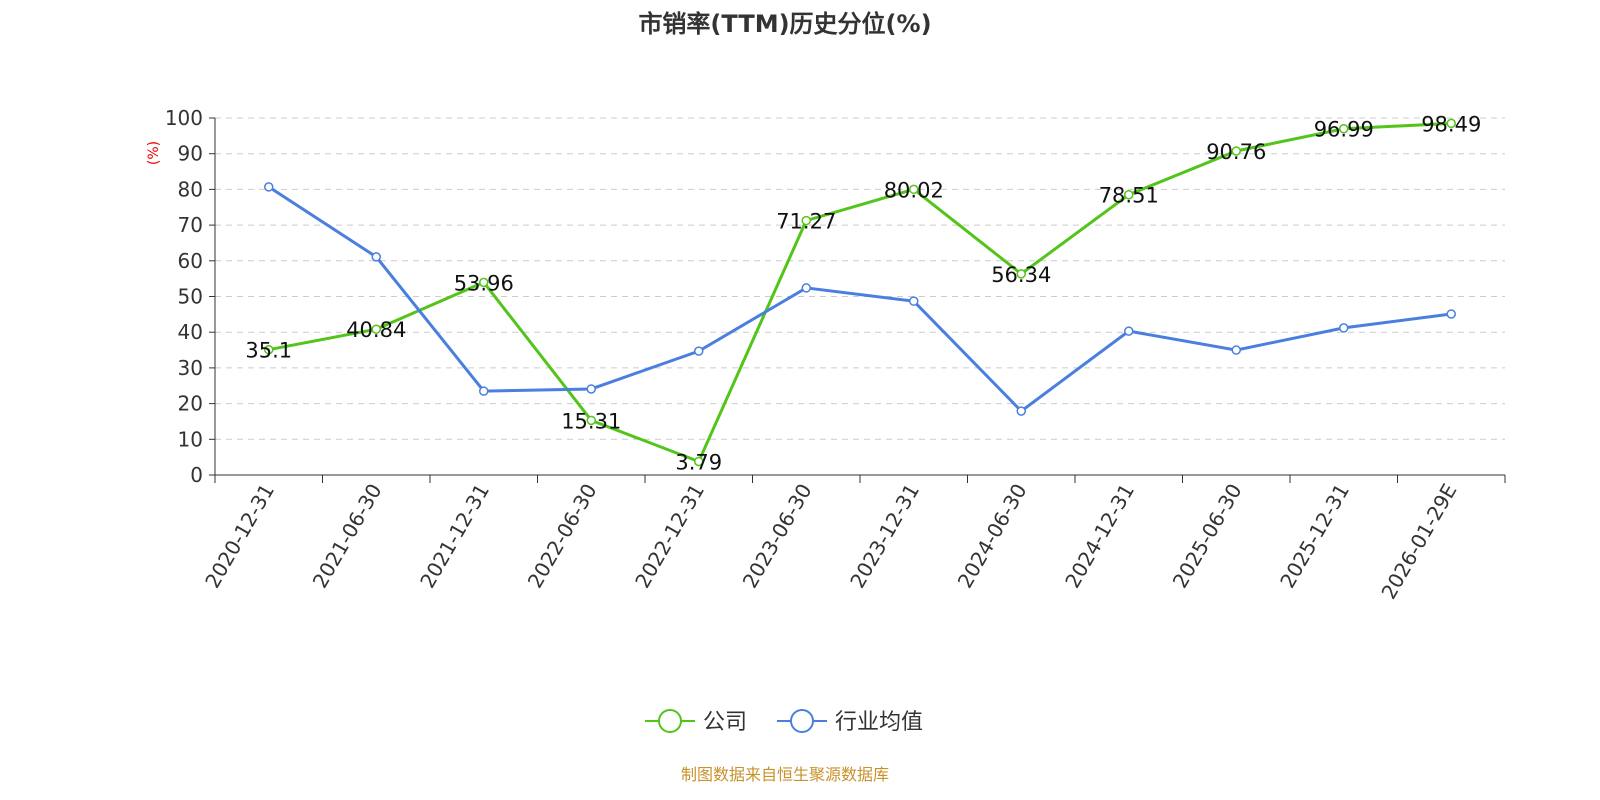 Image resolution: width=1600 pixels, height=800 pixels. I want to click on source-note: 制图数据来自恒生聚源数据库, so click(785, 774).